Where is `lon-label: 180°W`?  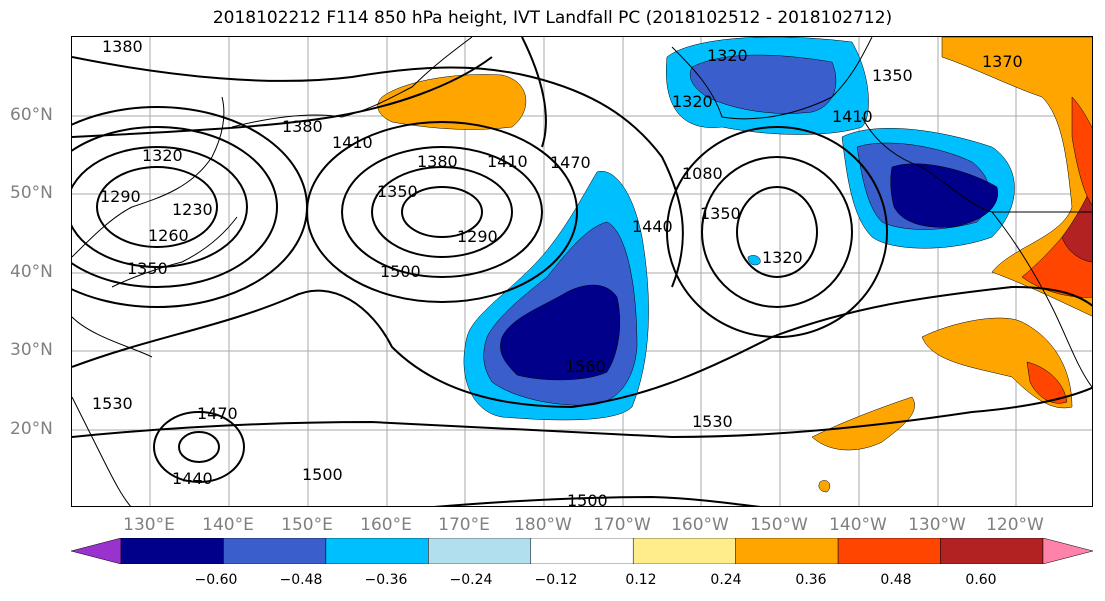
lon-label: 180°W is located at coordinates (543, 525).